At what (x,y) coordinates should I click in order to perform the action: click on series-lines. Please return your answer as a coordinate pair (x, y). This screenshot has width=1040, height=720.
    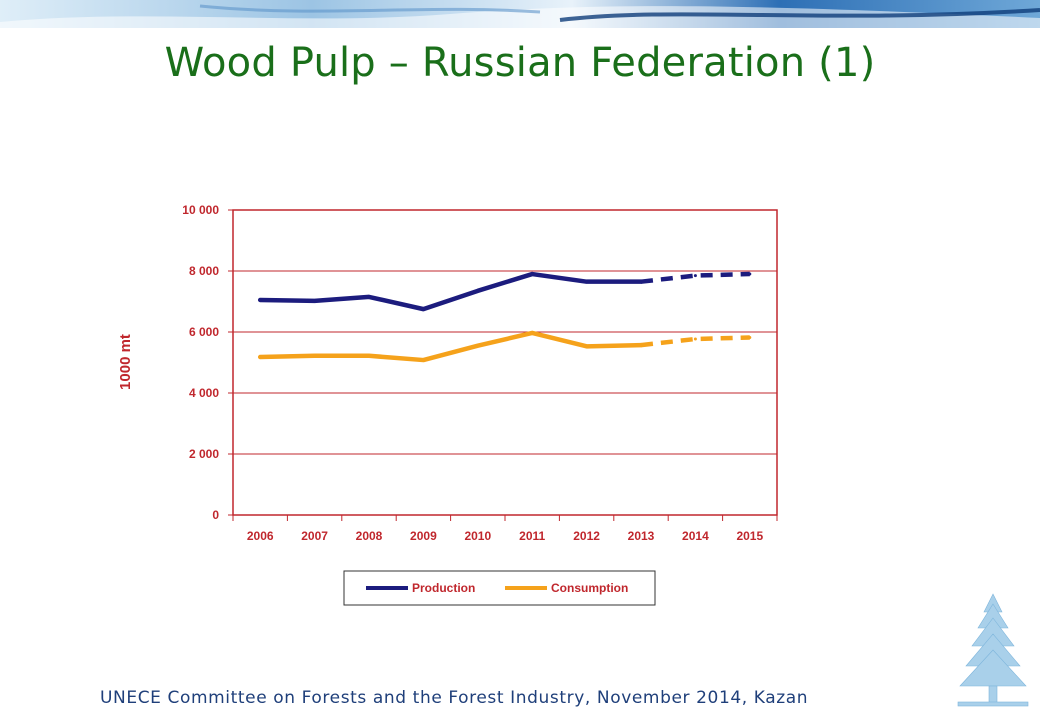
    Looking at the image, I should click on (504, 317).